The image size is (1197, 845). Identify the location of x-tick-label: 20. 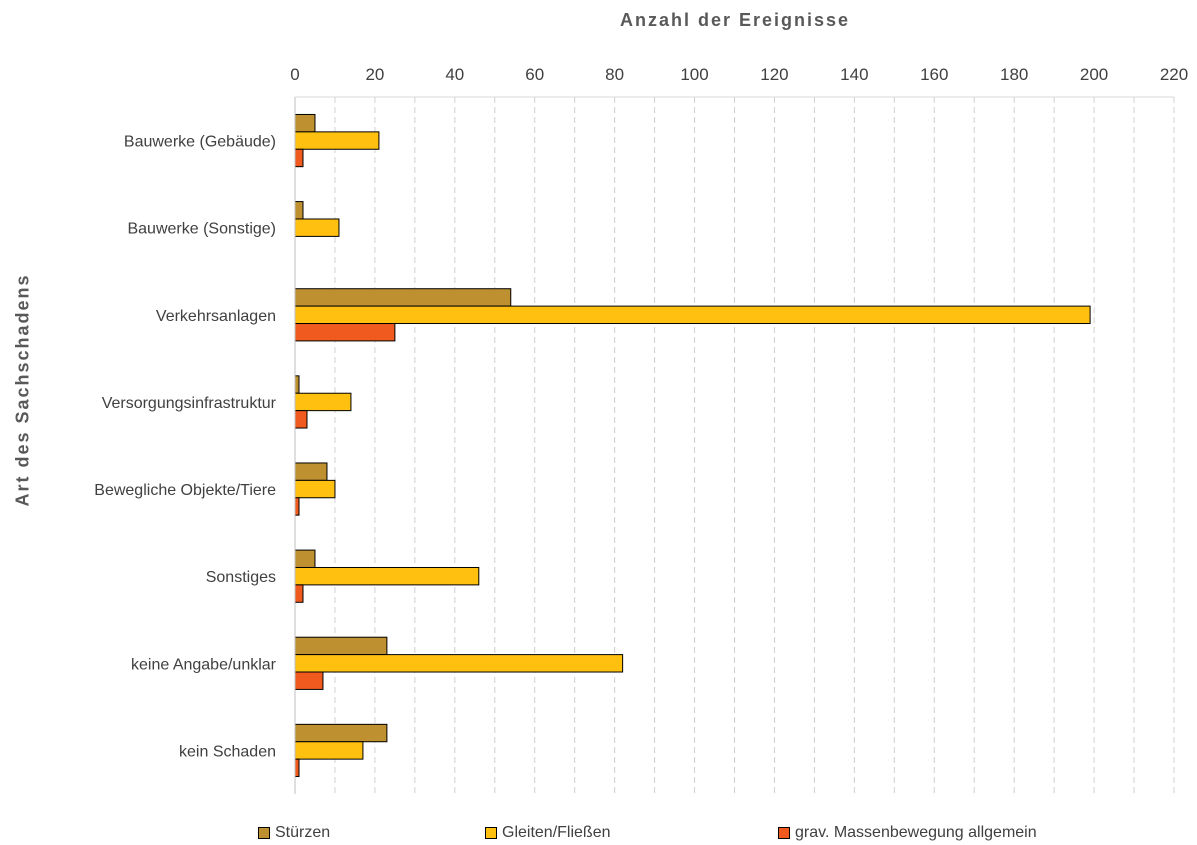
(374, 74).